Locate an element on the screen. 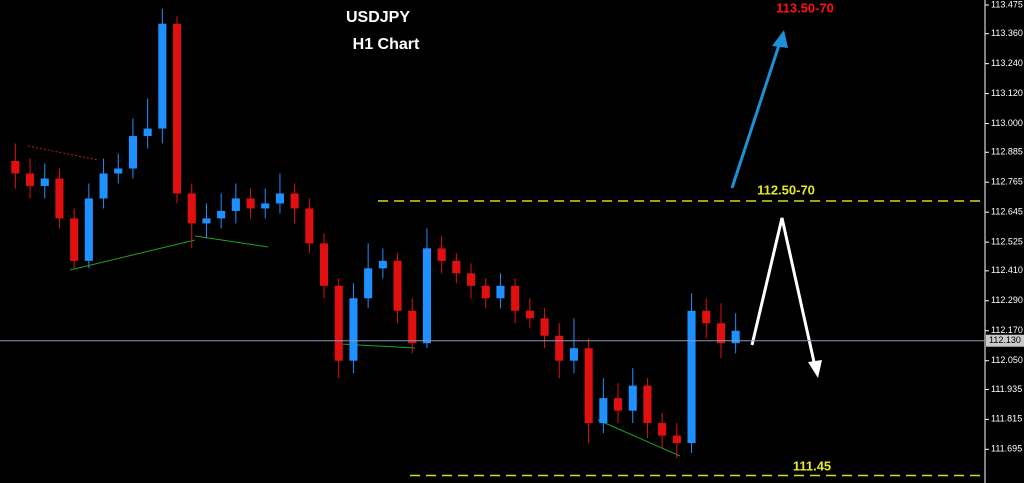  y-tick-label: 111.695 is located at coordinates (1006, 449).